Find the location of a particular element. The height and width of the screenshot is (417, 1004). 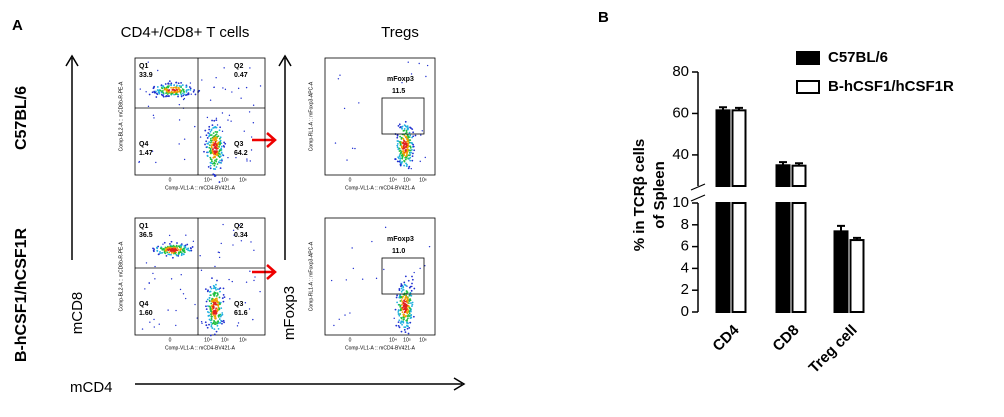

gate-name: mFoxp3 is located at coordinates (400, 239).